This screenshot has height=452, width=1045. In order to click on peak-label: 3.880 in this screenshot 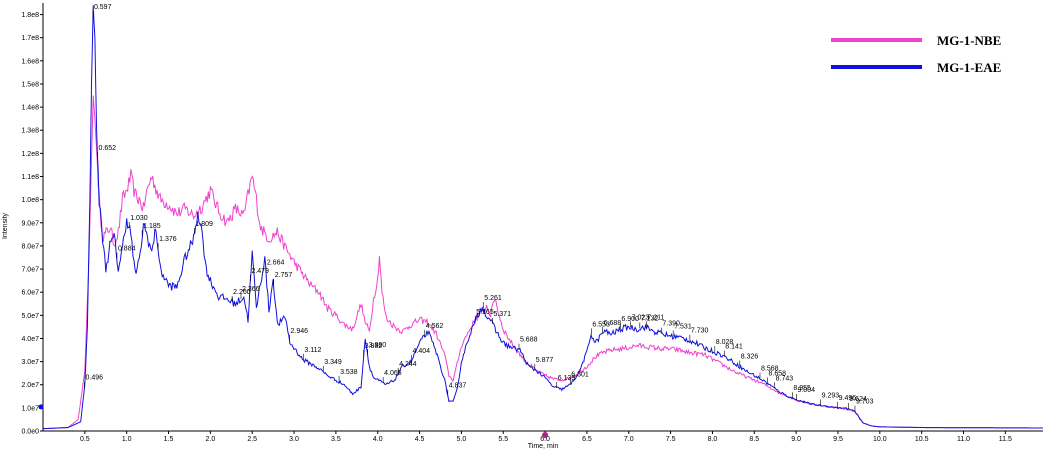, I will do `click(378, 345)`.